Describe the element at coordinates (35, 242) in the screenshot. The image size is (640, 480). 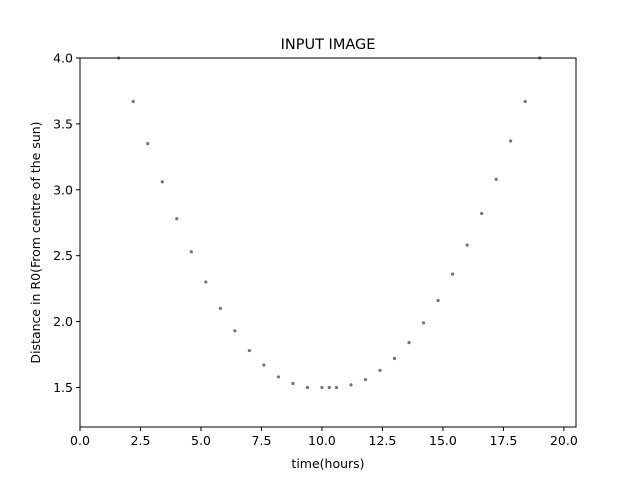
I see `y-axis-label: Distance in R0(From centre of the sun)` at that location.